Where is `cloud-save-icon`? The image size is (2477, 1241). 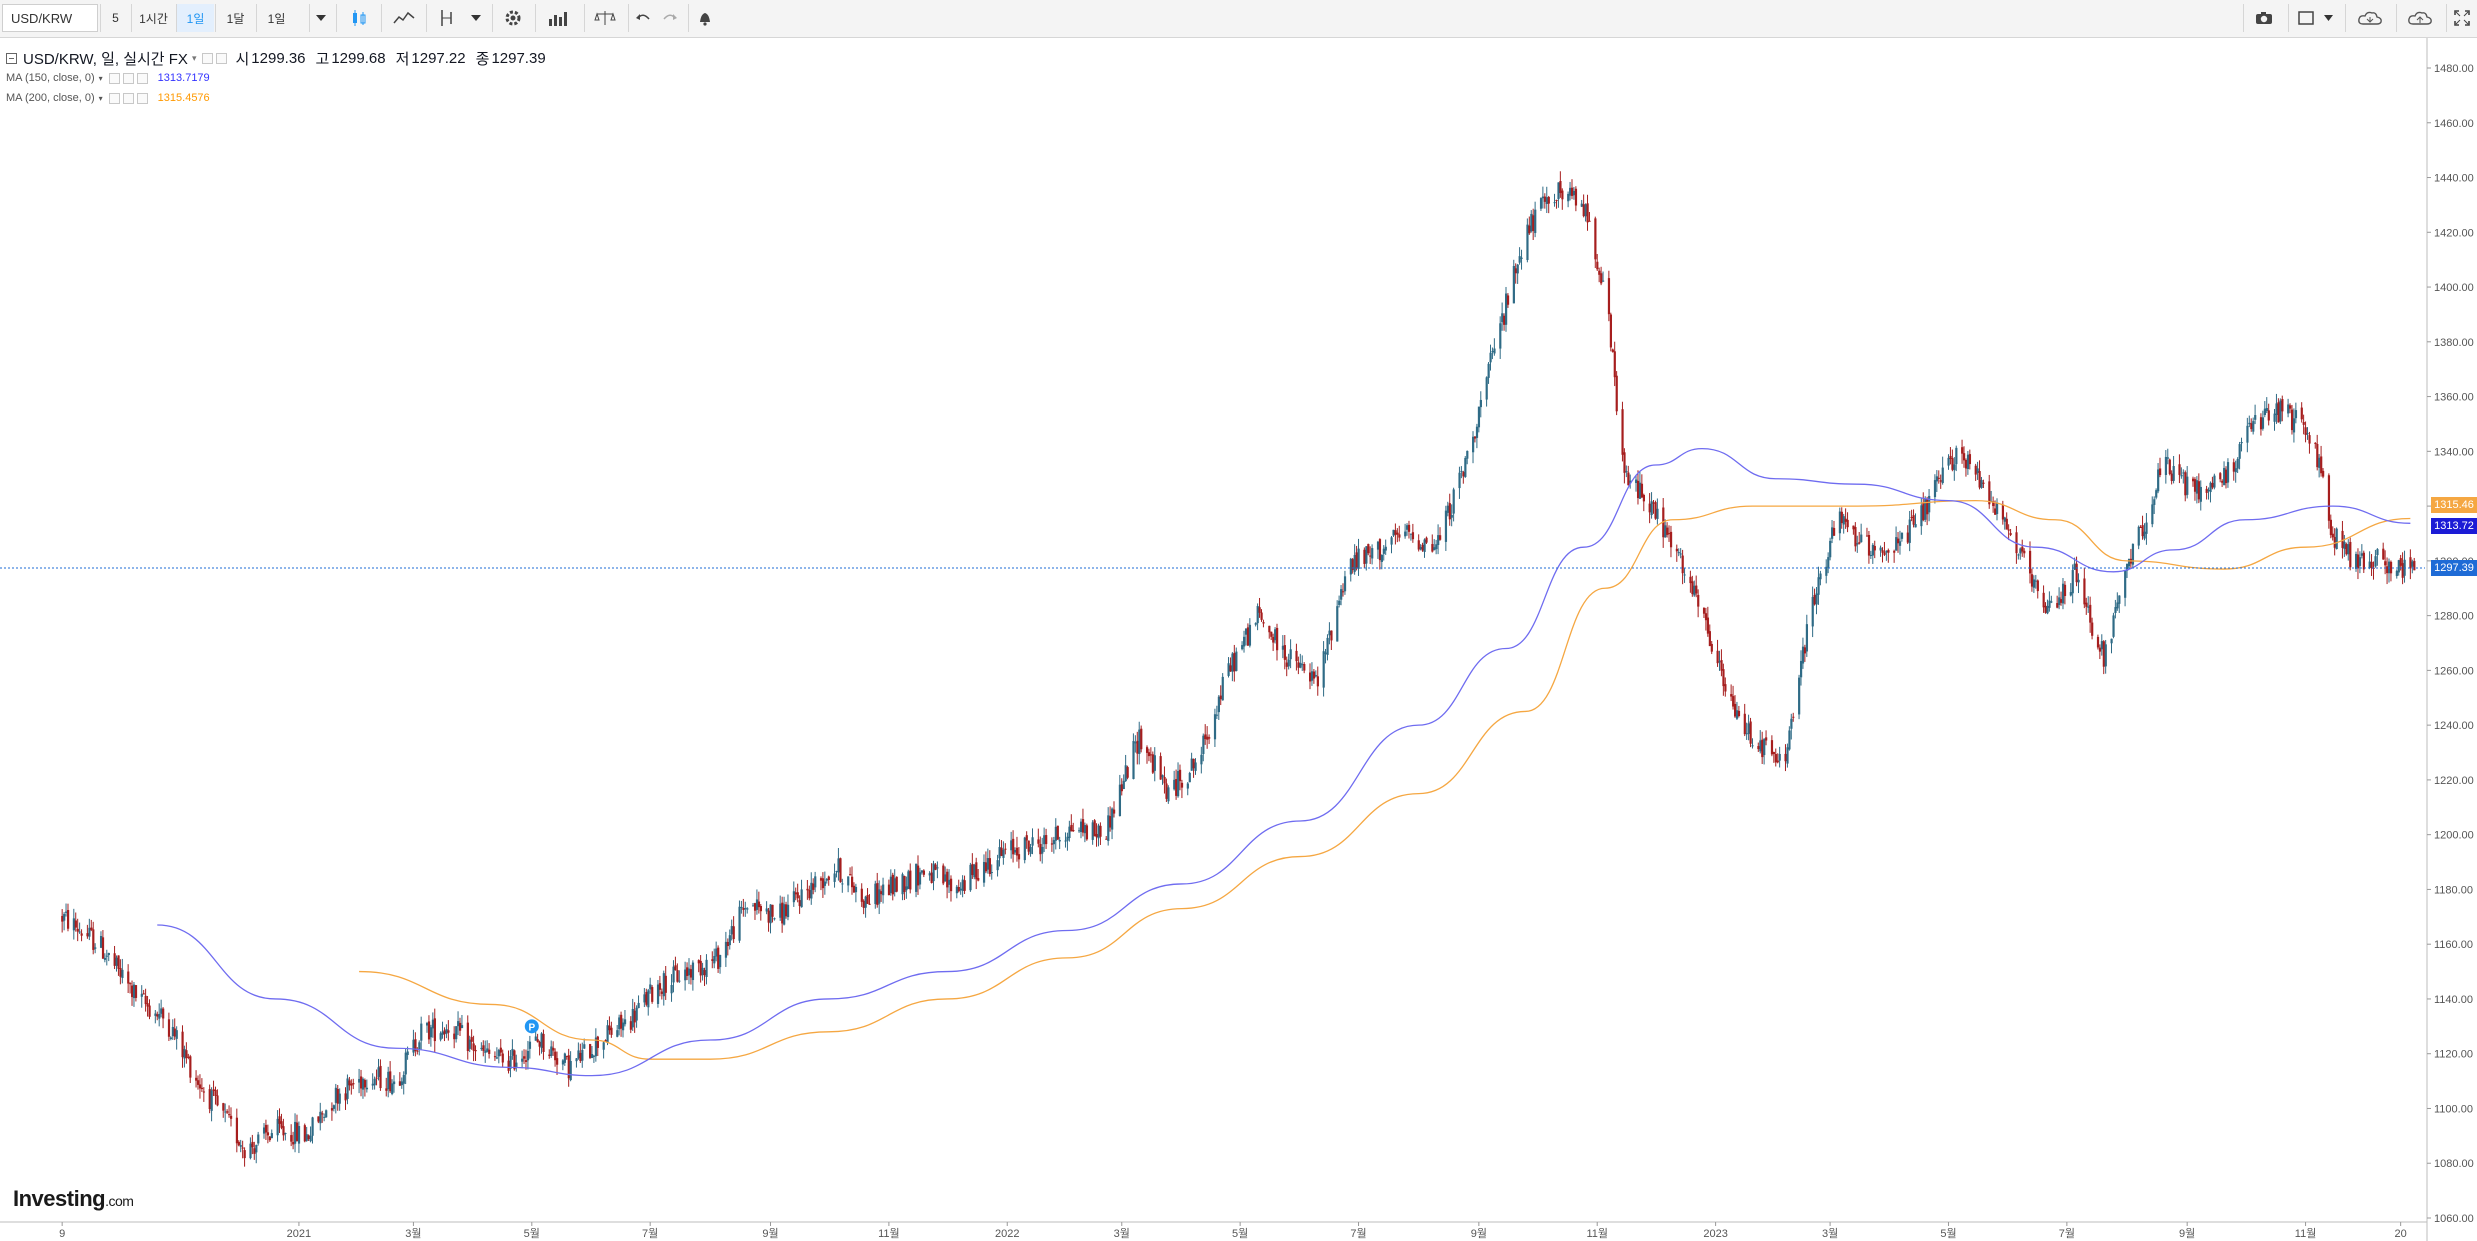 cloud-save-icon is located at coordinates (2419, 18).